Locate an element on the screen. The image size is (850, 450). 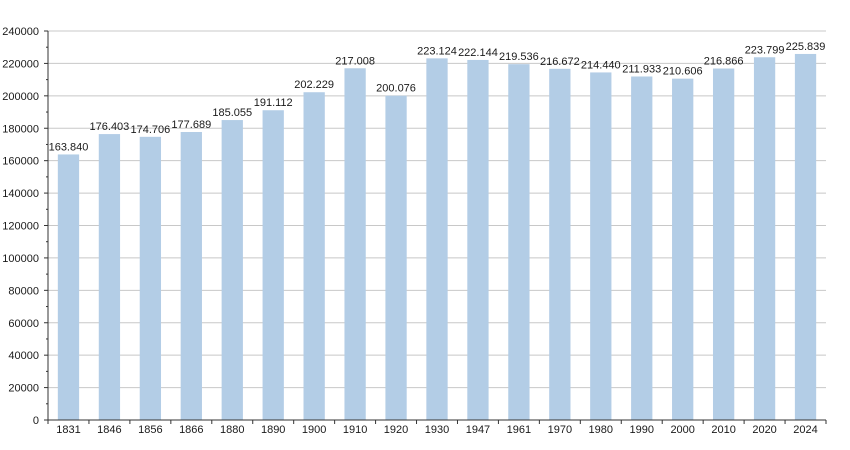
data-label: 200.076 is located at coordinates (396, 89).